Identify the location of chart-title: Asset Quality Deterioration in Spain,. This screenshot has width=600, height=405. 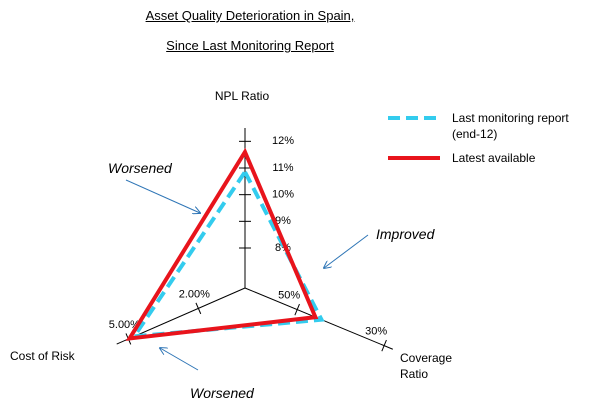
(250, 15).